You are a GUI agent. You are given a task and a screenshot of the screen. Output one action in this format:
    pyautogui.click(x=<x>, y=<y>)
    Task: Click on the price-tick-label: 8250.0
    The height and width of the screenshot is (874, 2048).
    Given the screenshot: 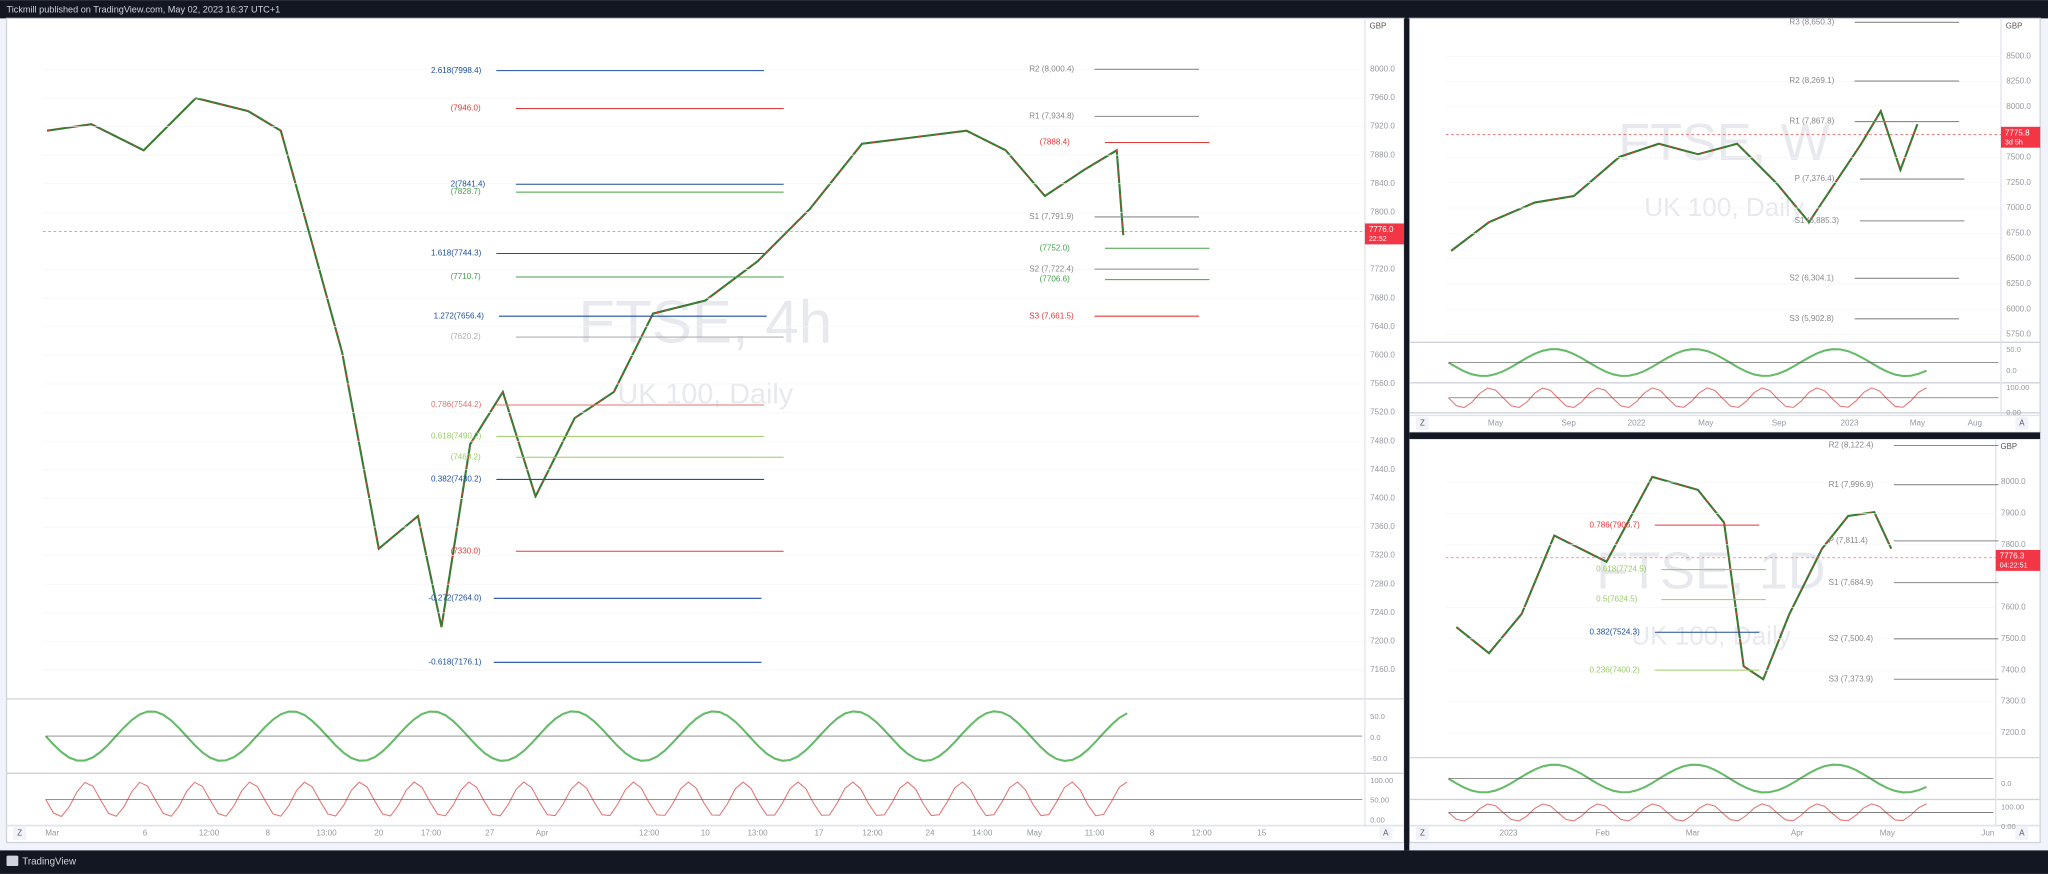 What is the action you would take?
    pyautogui.click(x=2018, y=81)
    